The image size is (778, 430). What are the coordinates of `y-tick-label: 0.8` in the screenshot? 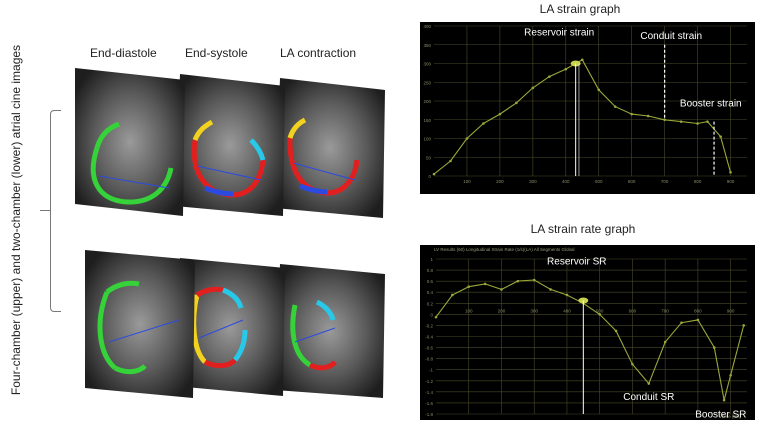 It's located at (430, 270).